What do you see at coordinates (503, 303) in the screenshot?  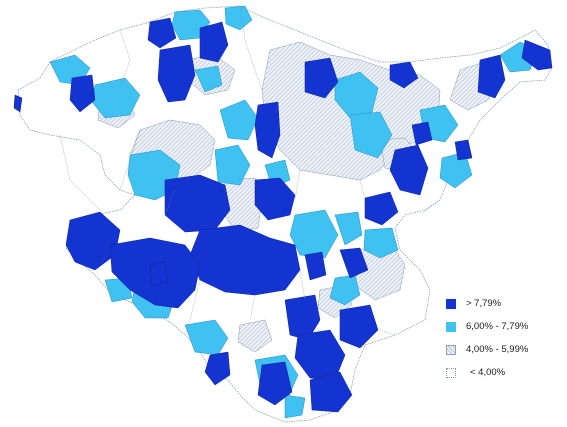 I see `legend-item-high: > 7,79%` at bounding box center [503, 303].